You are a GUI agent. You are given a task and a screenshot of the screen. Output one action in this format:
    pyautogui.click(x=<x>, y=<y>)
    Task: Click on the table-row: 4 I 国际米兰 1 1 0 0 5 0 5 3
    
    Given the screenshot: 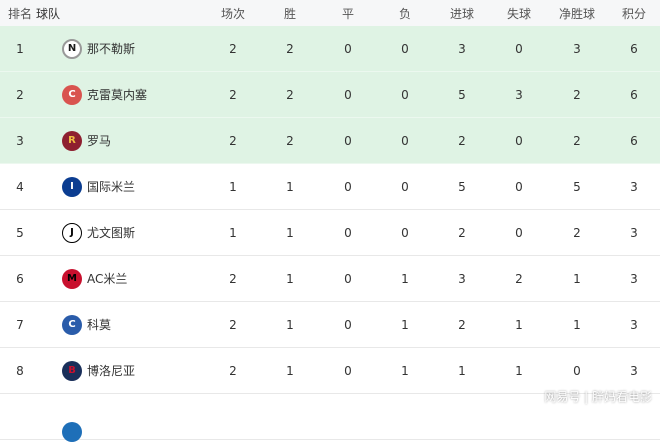 What is the action you would take?
    pyautogui.click(x=330, y=187)
    